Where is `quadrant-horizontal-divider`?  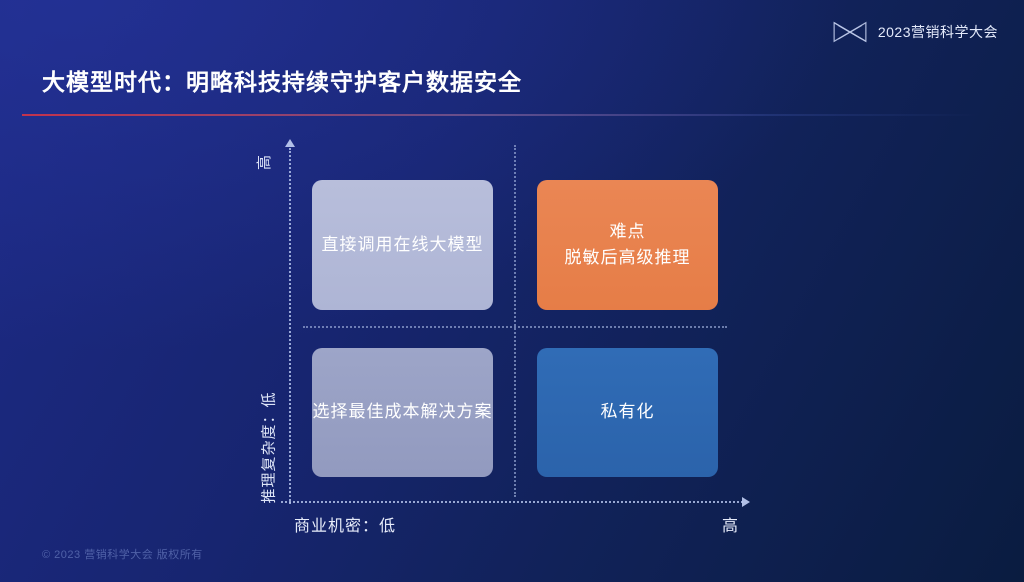 quadrant-horizontal-divider is located at coordinates (515, 327).